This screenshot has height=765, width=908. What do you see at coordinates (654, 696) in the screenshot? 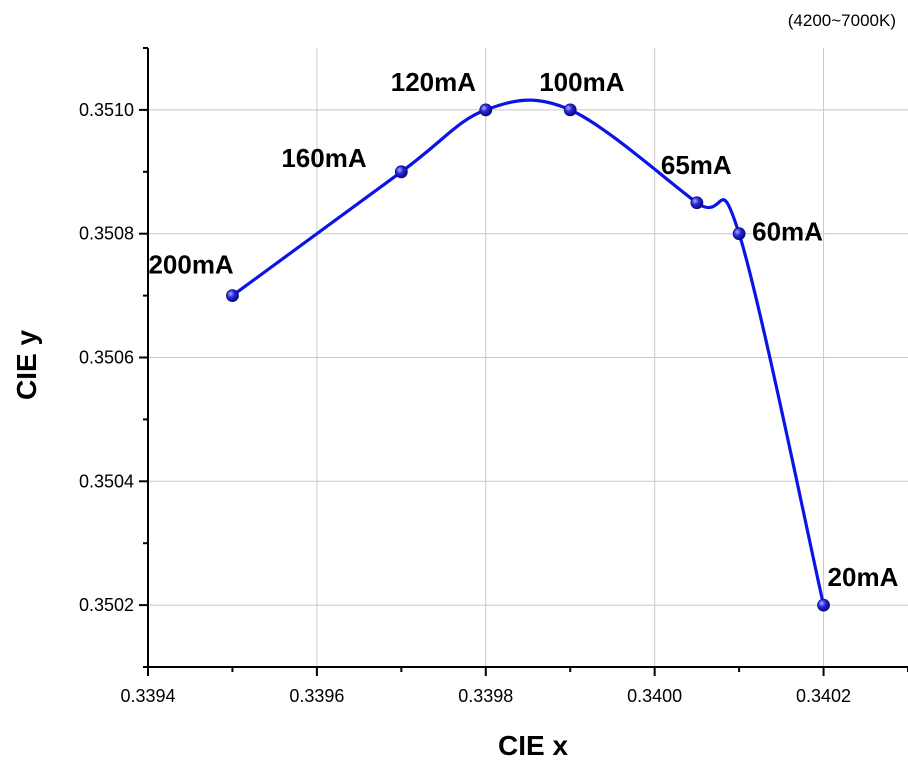
I see `x-tick-label: 0.3400` at bounding box center [654, 696].